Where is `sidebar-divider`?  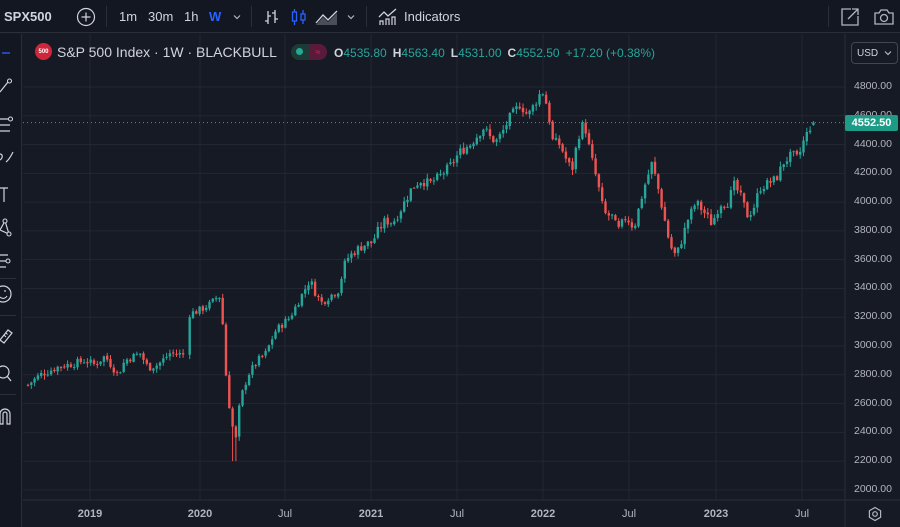 sidebar-divider is located at coordinates (8, 394).